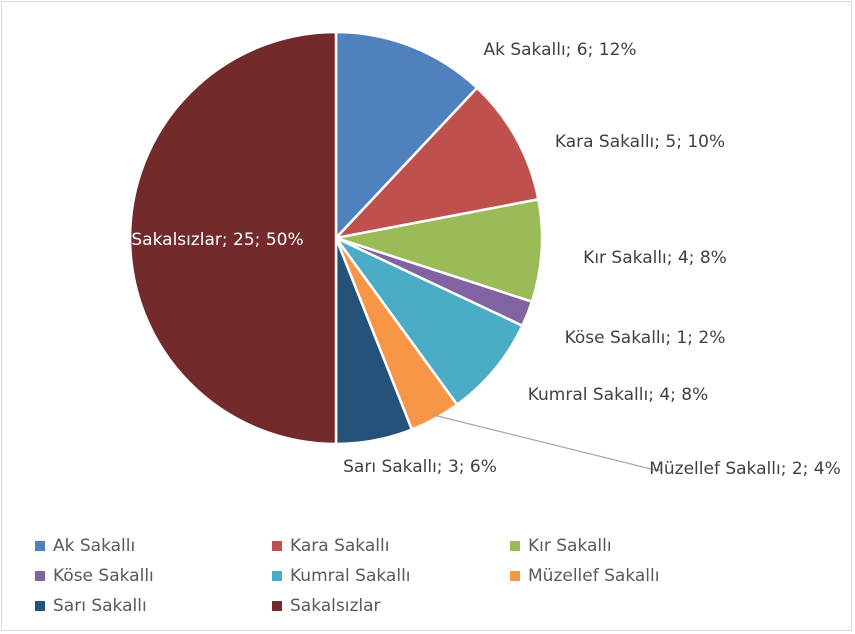  Describe the element at coordinates (420, 467) in the screenshot. I see `data-label: Sarı Sakallı; 3; 6%` at that location.